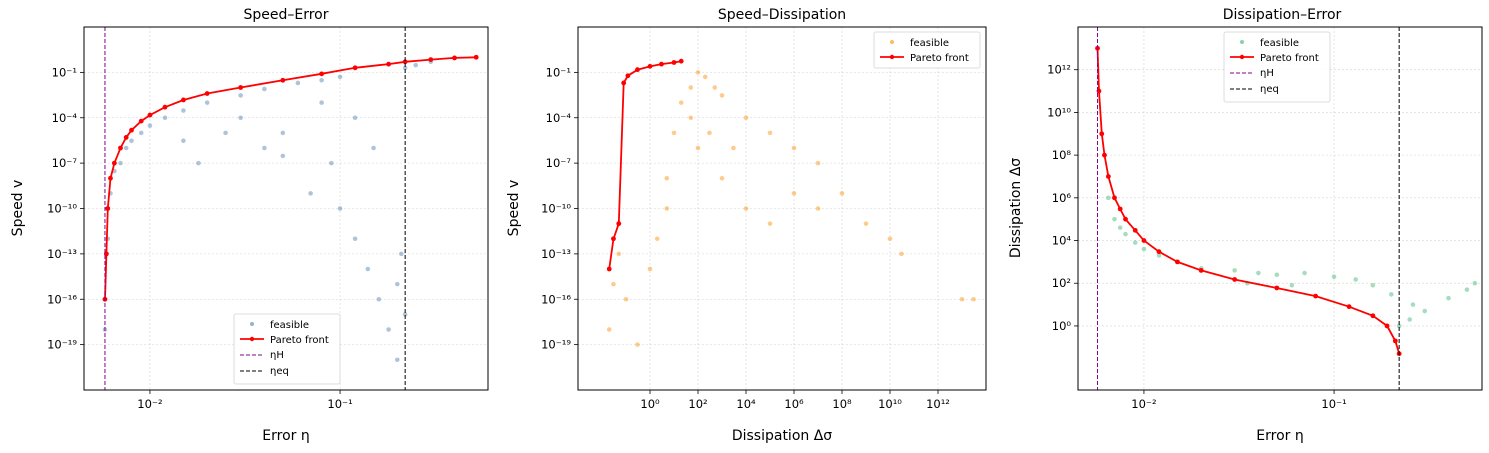 The height and width of the screenshot is (453, 1489). What do you see at coordinates (1279, 436) in the screenshot?
I see `panel3-xlabel: Error η` at bounding box center [1279, 436].